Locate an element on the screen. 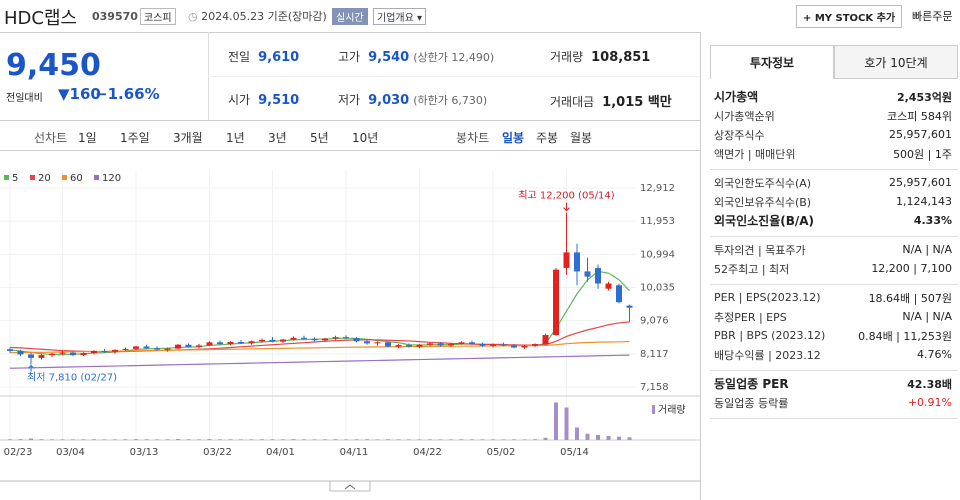  x-tick-label: 02/23 is located at coordinates (18, 452).